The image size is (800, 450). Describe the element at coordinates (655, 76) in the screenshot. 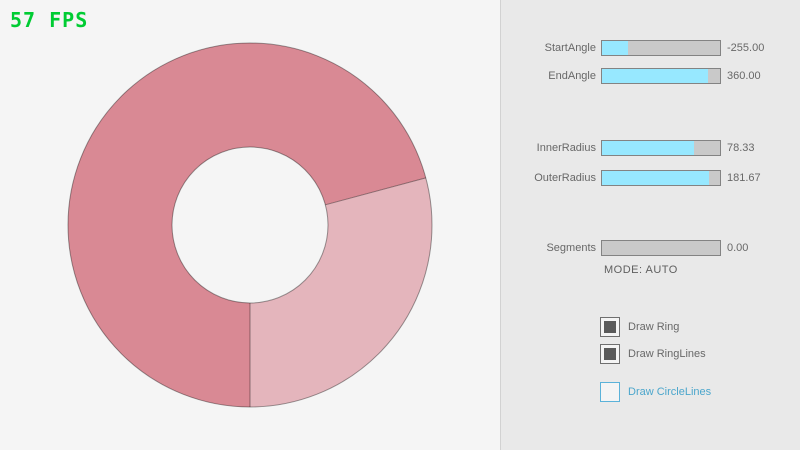

I see `endangle-slider-fill` at that location.